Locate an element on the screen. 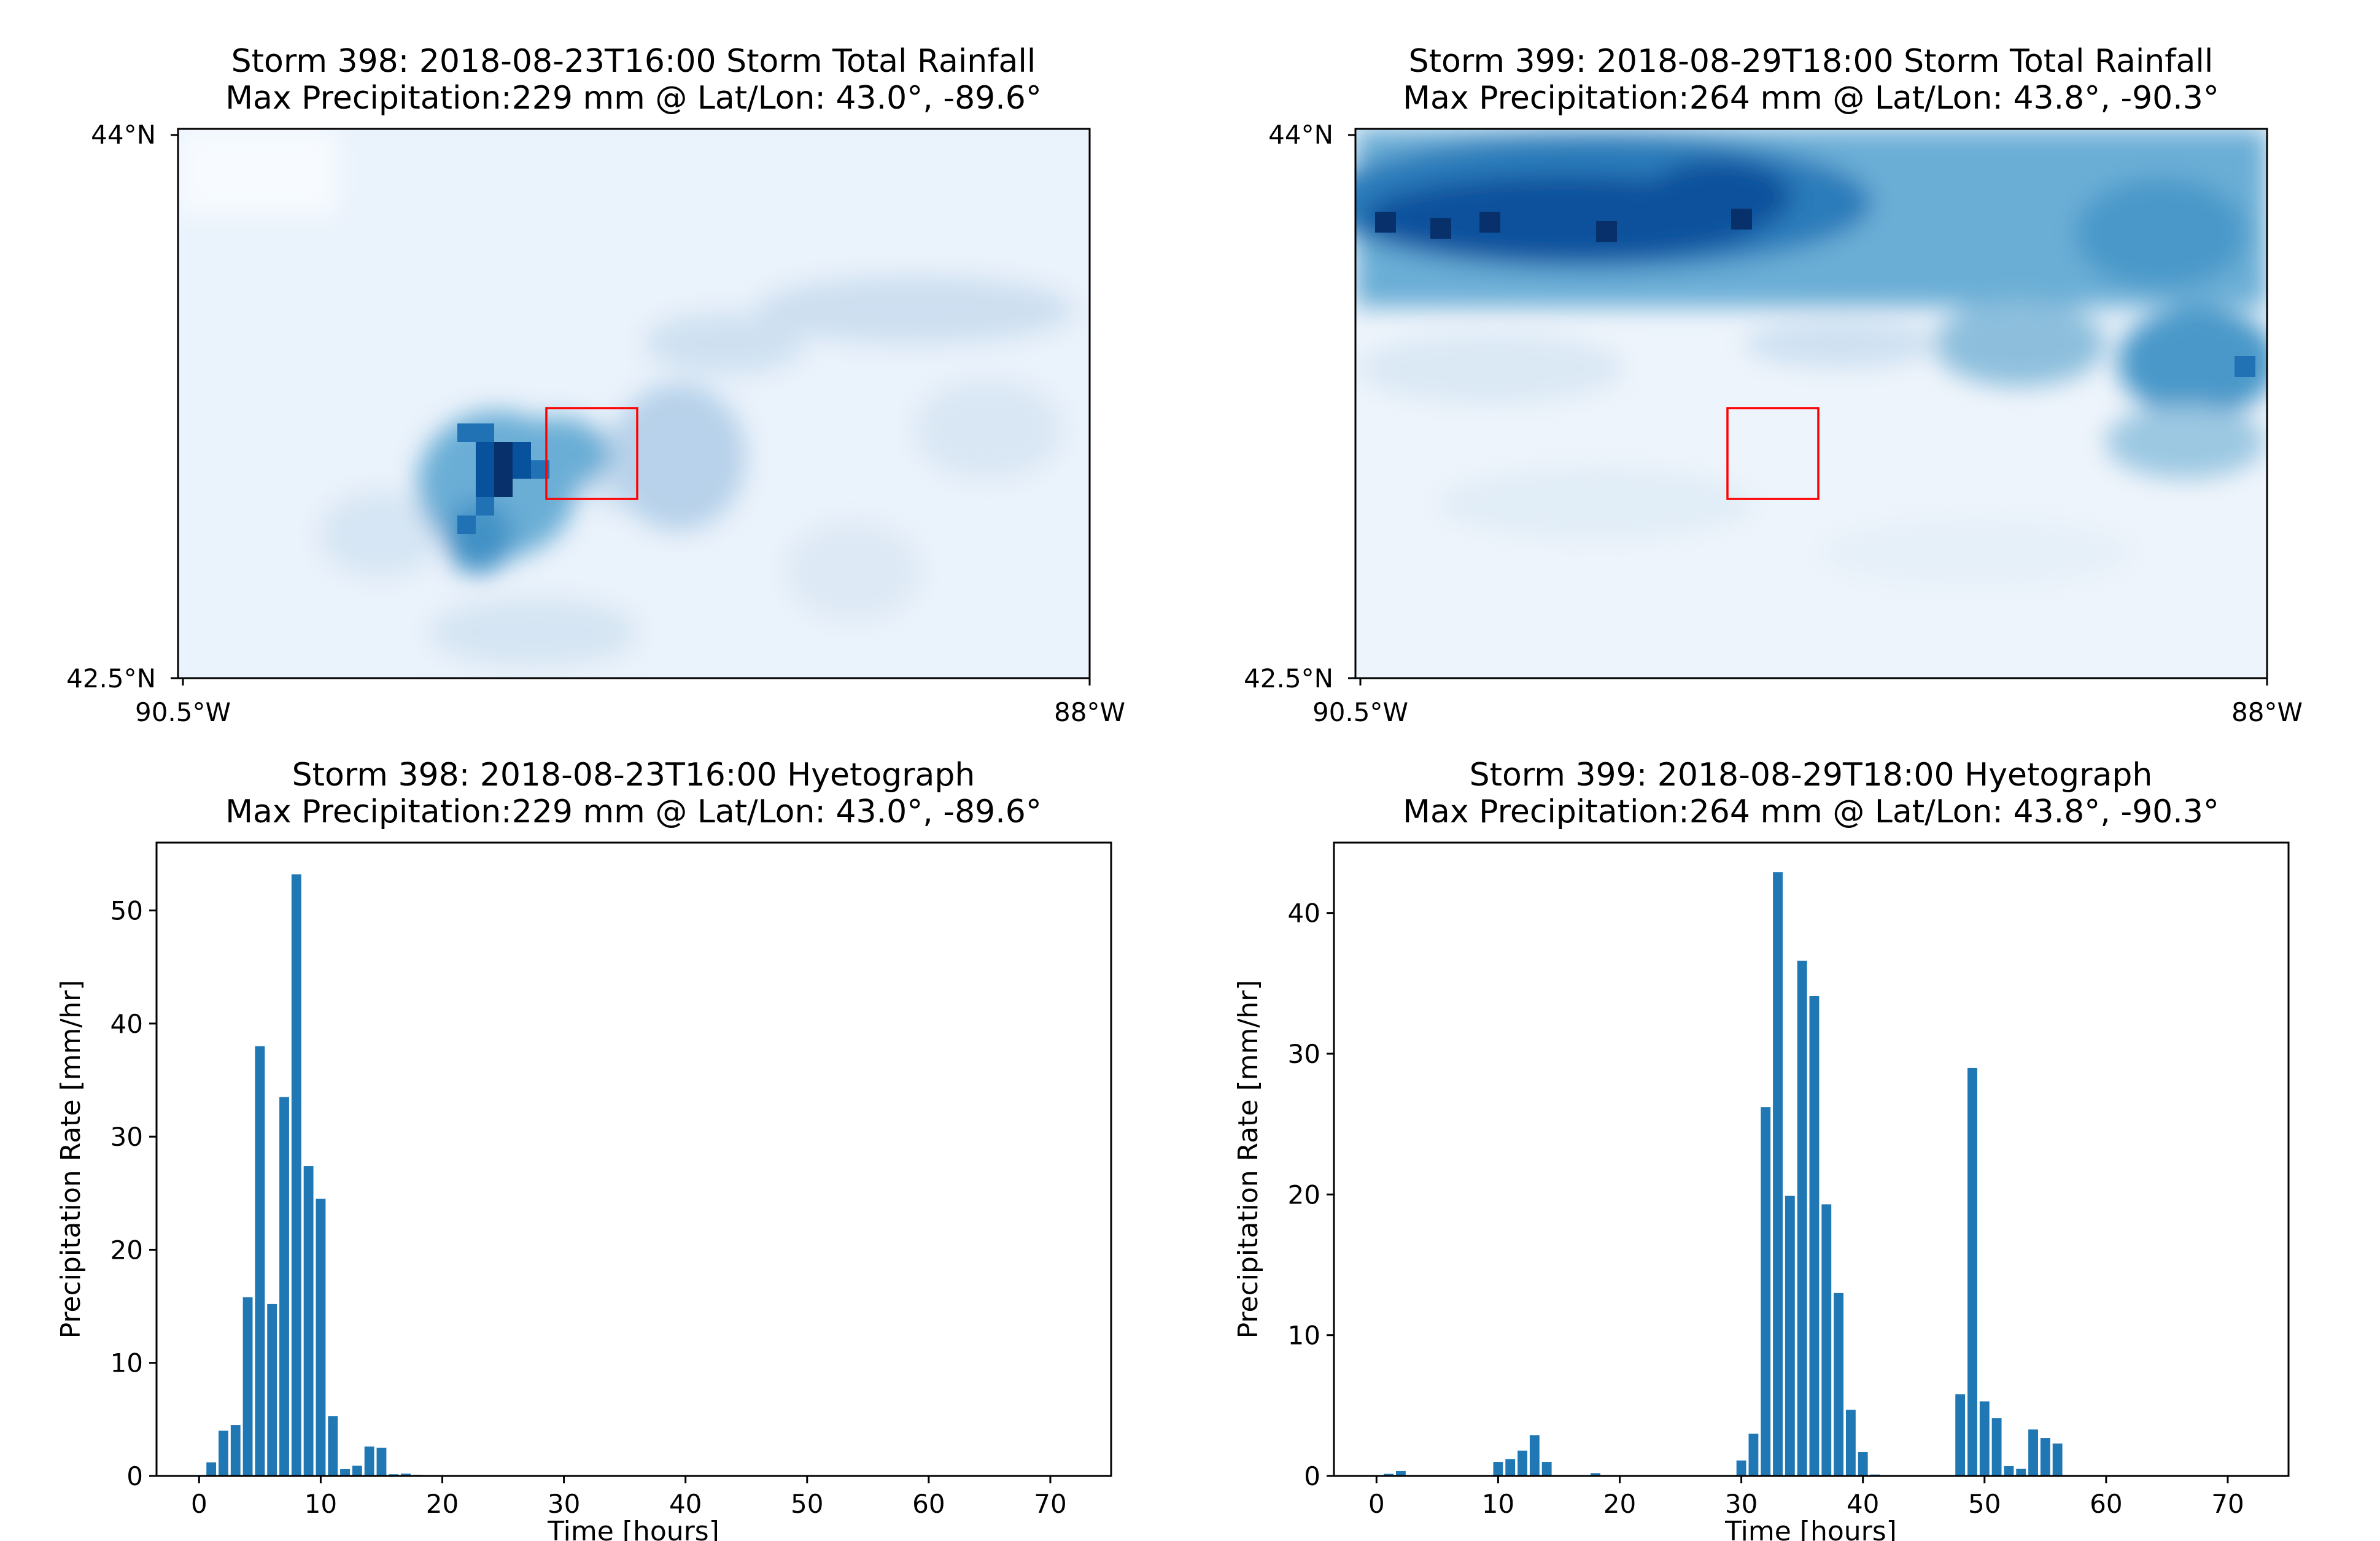 Image resolution: width=2380 pixels, height=1541 pixels. x-axis-label: Time [hours] is located at coordinates (1810, 1528).